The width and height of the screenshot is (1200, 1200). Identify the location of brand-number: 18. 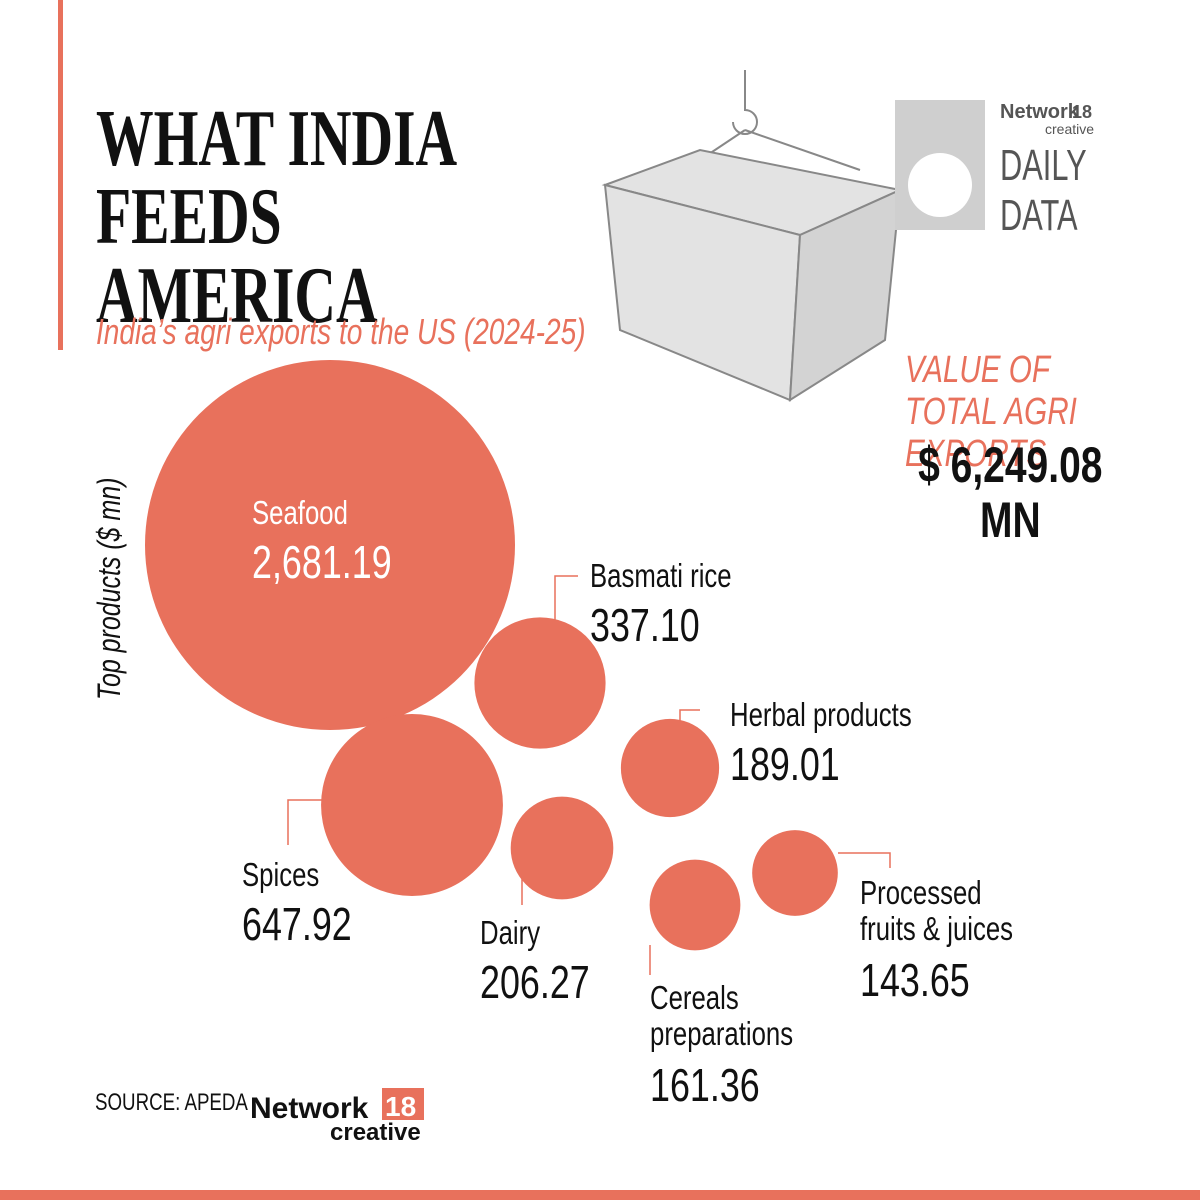
(1082, 112).